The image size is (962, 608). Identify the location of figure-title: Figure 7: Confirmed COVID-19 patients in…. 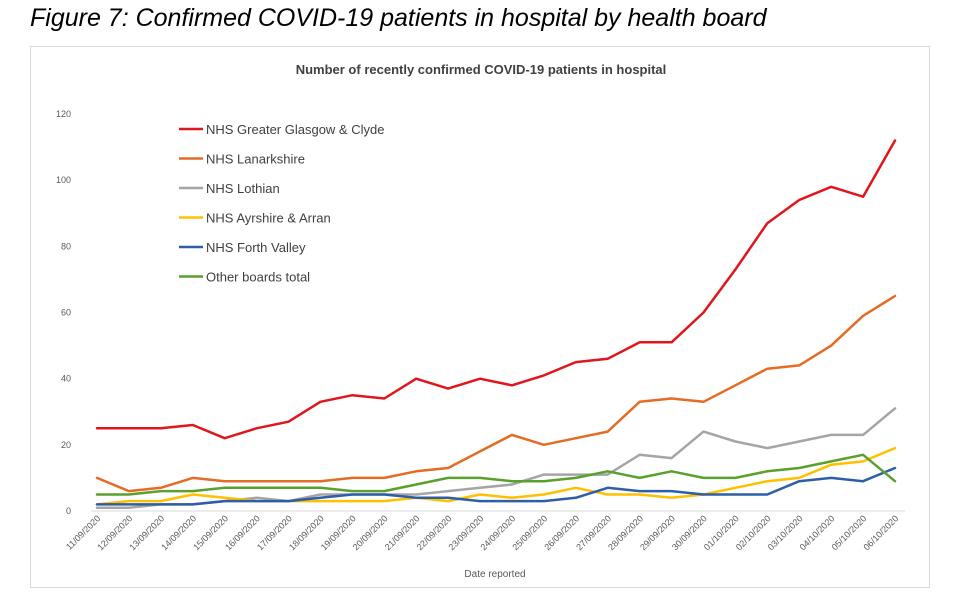
(398, 18).